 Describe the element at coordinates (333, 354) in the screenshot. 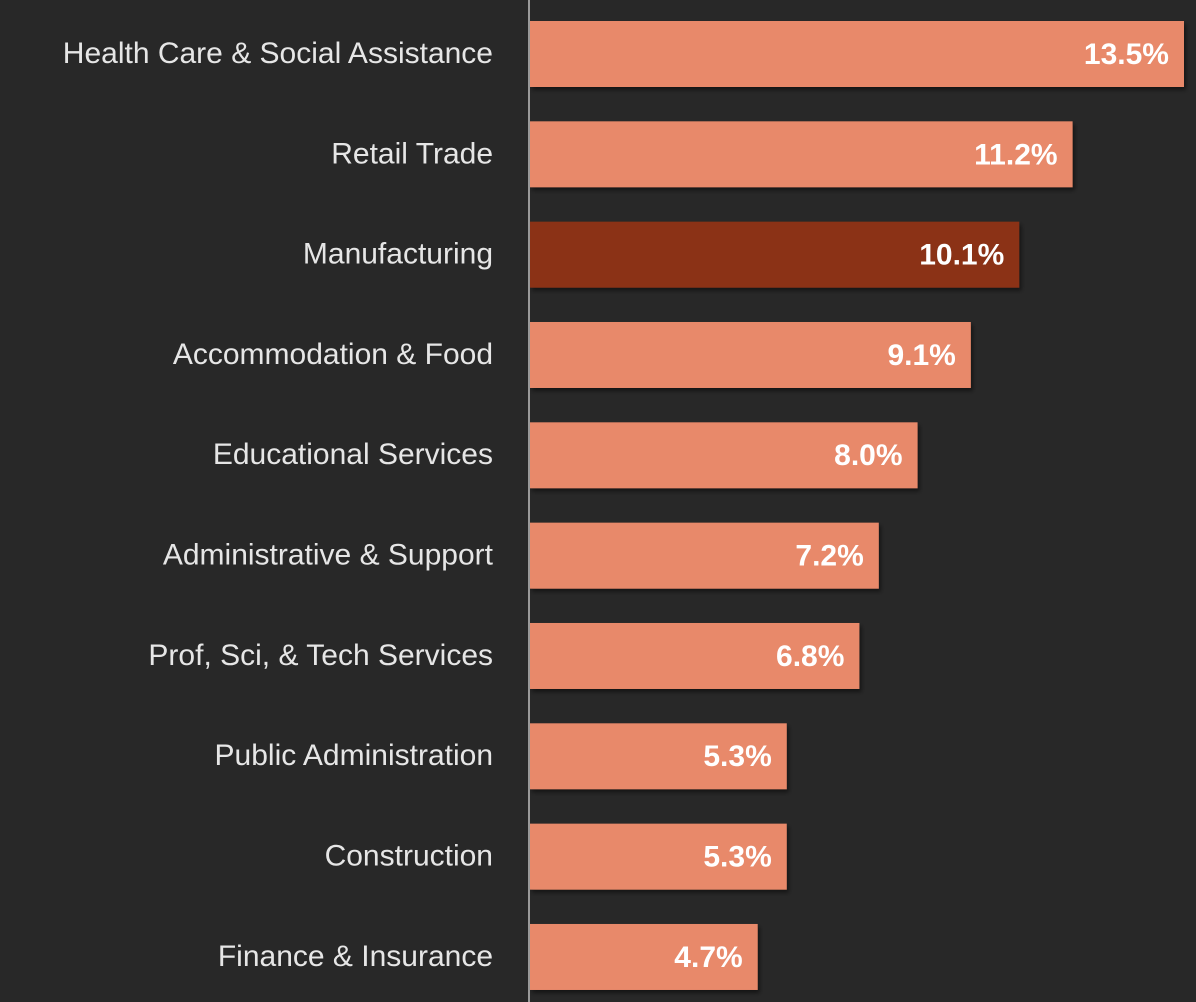

I see `category-label: Accommodation & Food` at that location.